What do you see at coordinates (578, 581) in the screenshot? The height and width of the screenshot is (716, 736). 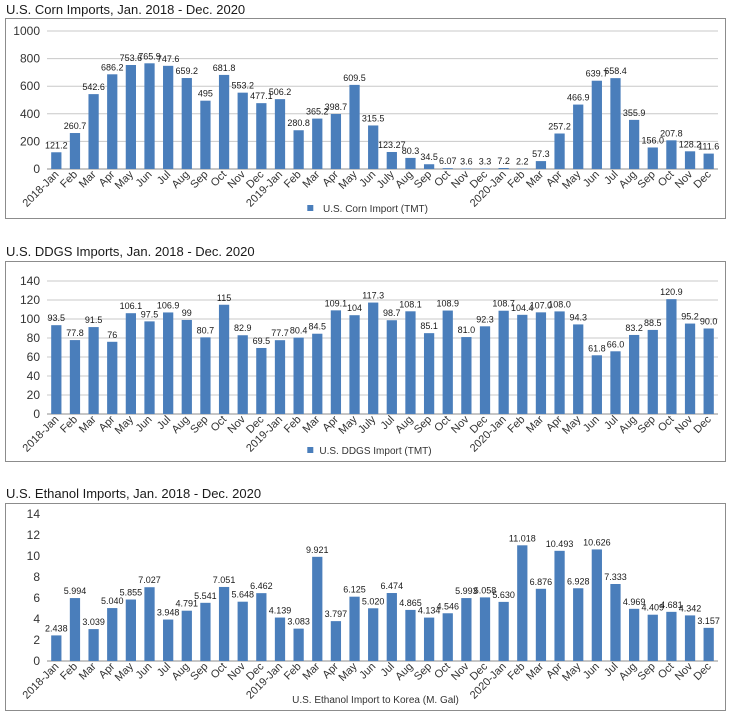 I see `data-label: 6.928` at bounding box center [578, 581].